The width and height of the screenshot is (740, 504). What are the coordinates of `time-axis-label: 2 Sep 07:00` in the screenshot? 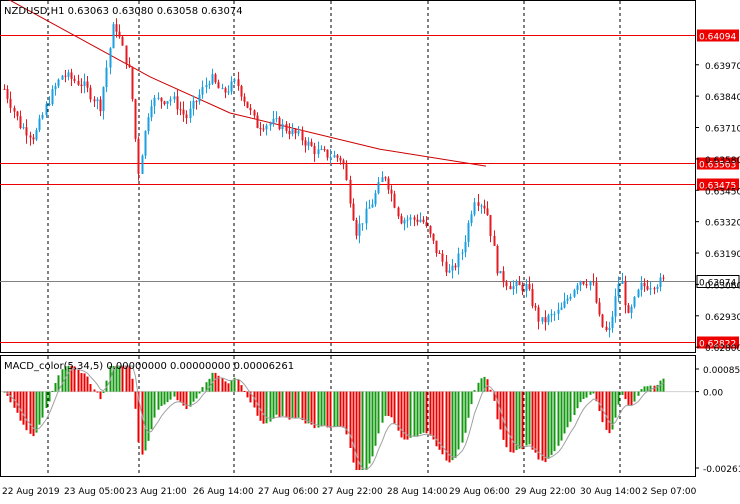 It's located at (669, 492).